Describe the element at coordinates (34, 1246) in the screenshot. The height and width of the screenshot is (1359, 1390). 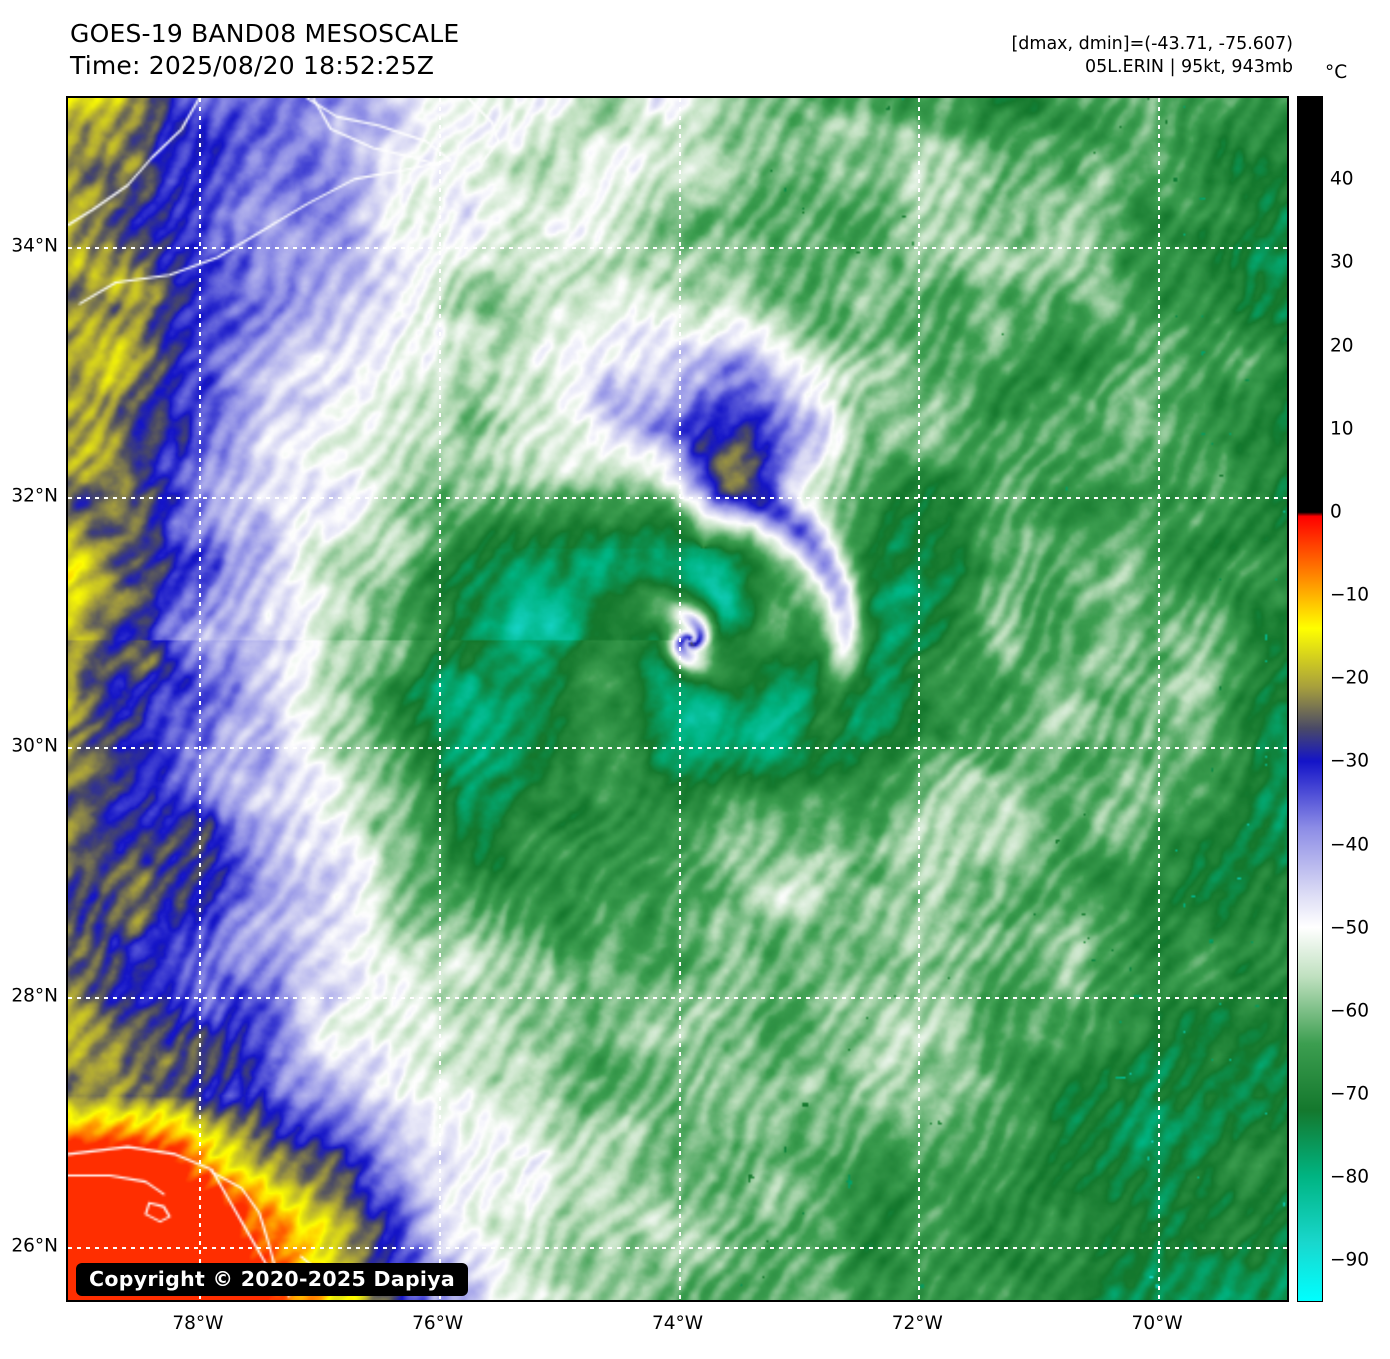
I see `latitude-tick-label: 26°N` at that location.